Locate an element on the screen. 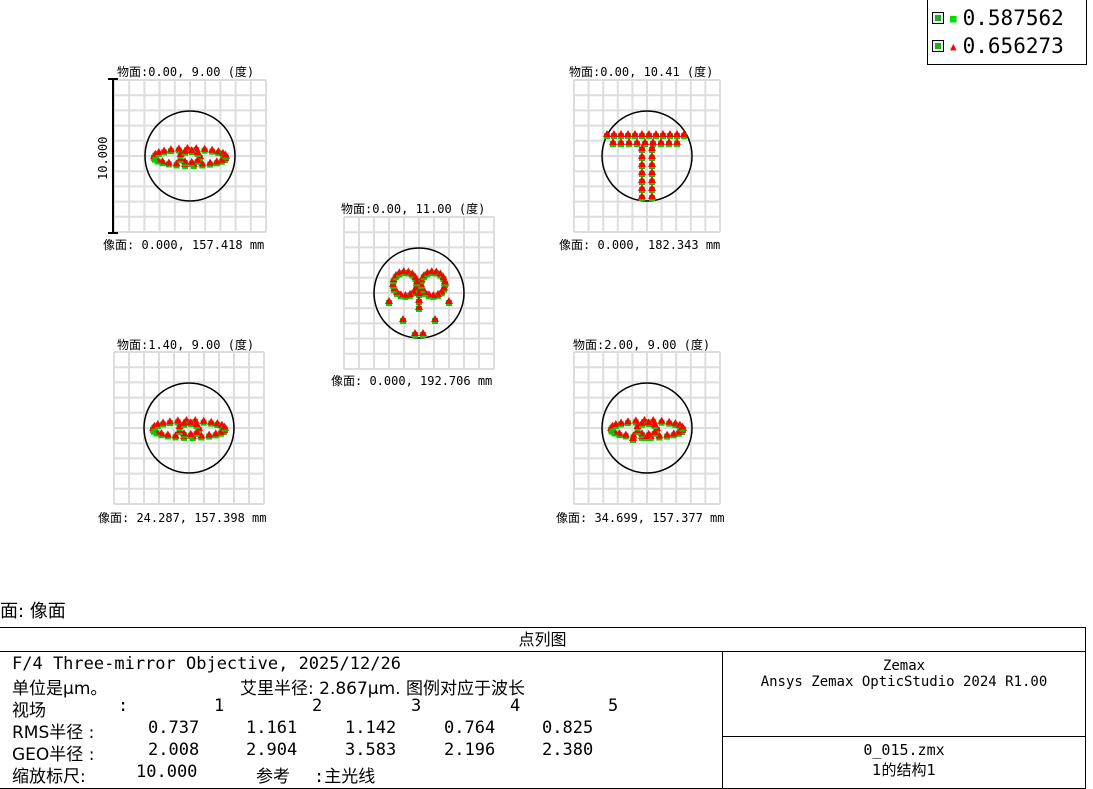 This screenshot has height=789, width=1093. file-name: 0_015.zmx is located at coordinates (904, 750).